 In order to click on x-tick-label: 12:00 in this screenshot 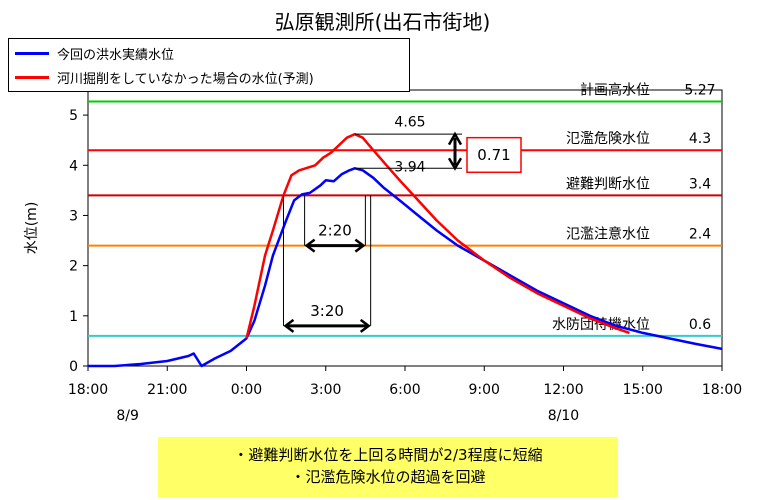, I will do `click(563, 390)`.